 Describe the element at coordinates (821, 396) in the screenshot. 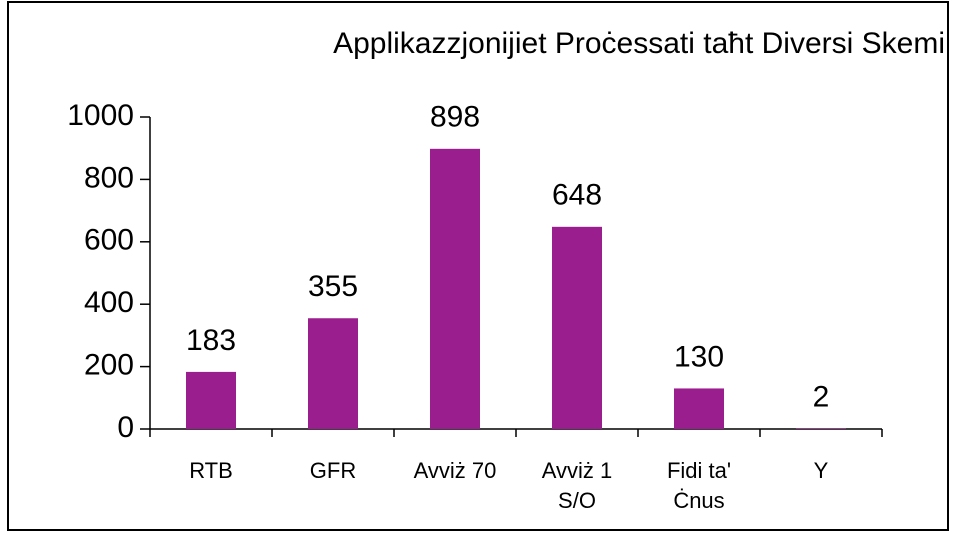

I see `data-label: 2` at that location.